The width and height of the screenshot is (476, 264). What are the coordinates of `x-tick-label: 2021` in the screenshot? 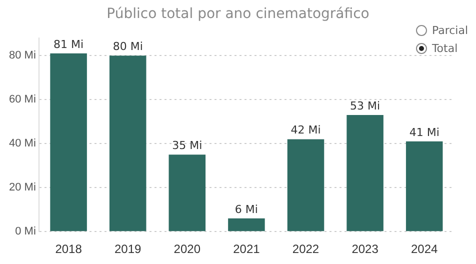 It's located at (246, 249).